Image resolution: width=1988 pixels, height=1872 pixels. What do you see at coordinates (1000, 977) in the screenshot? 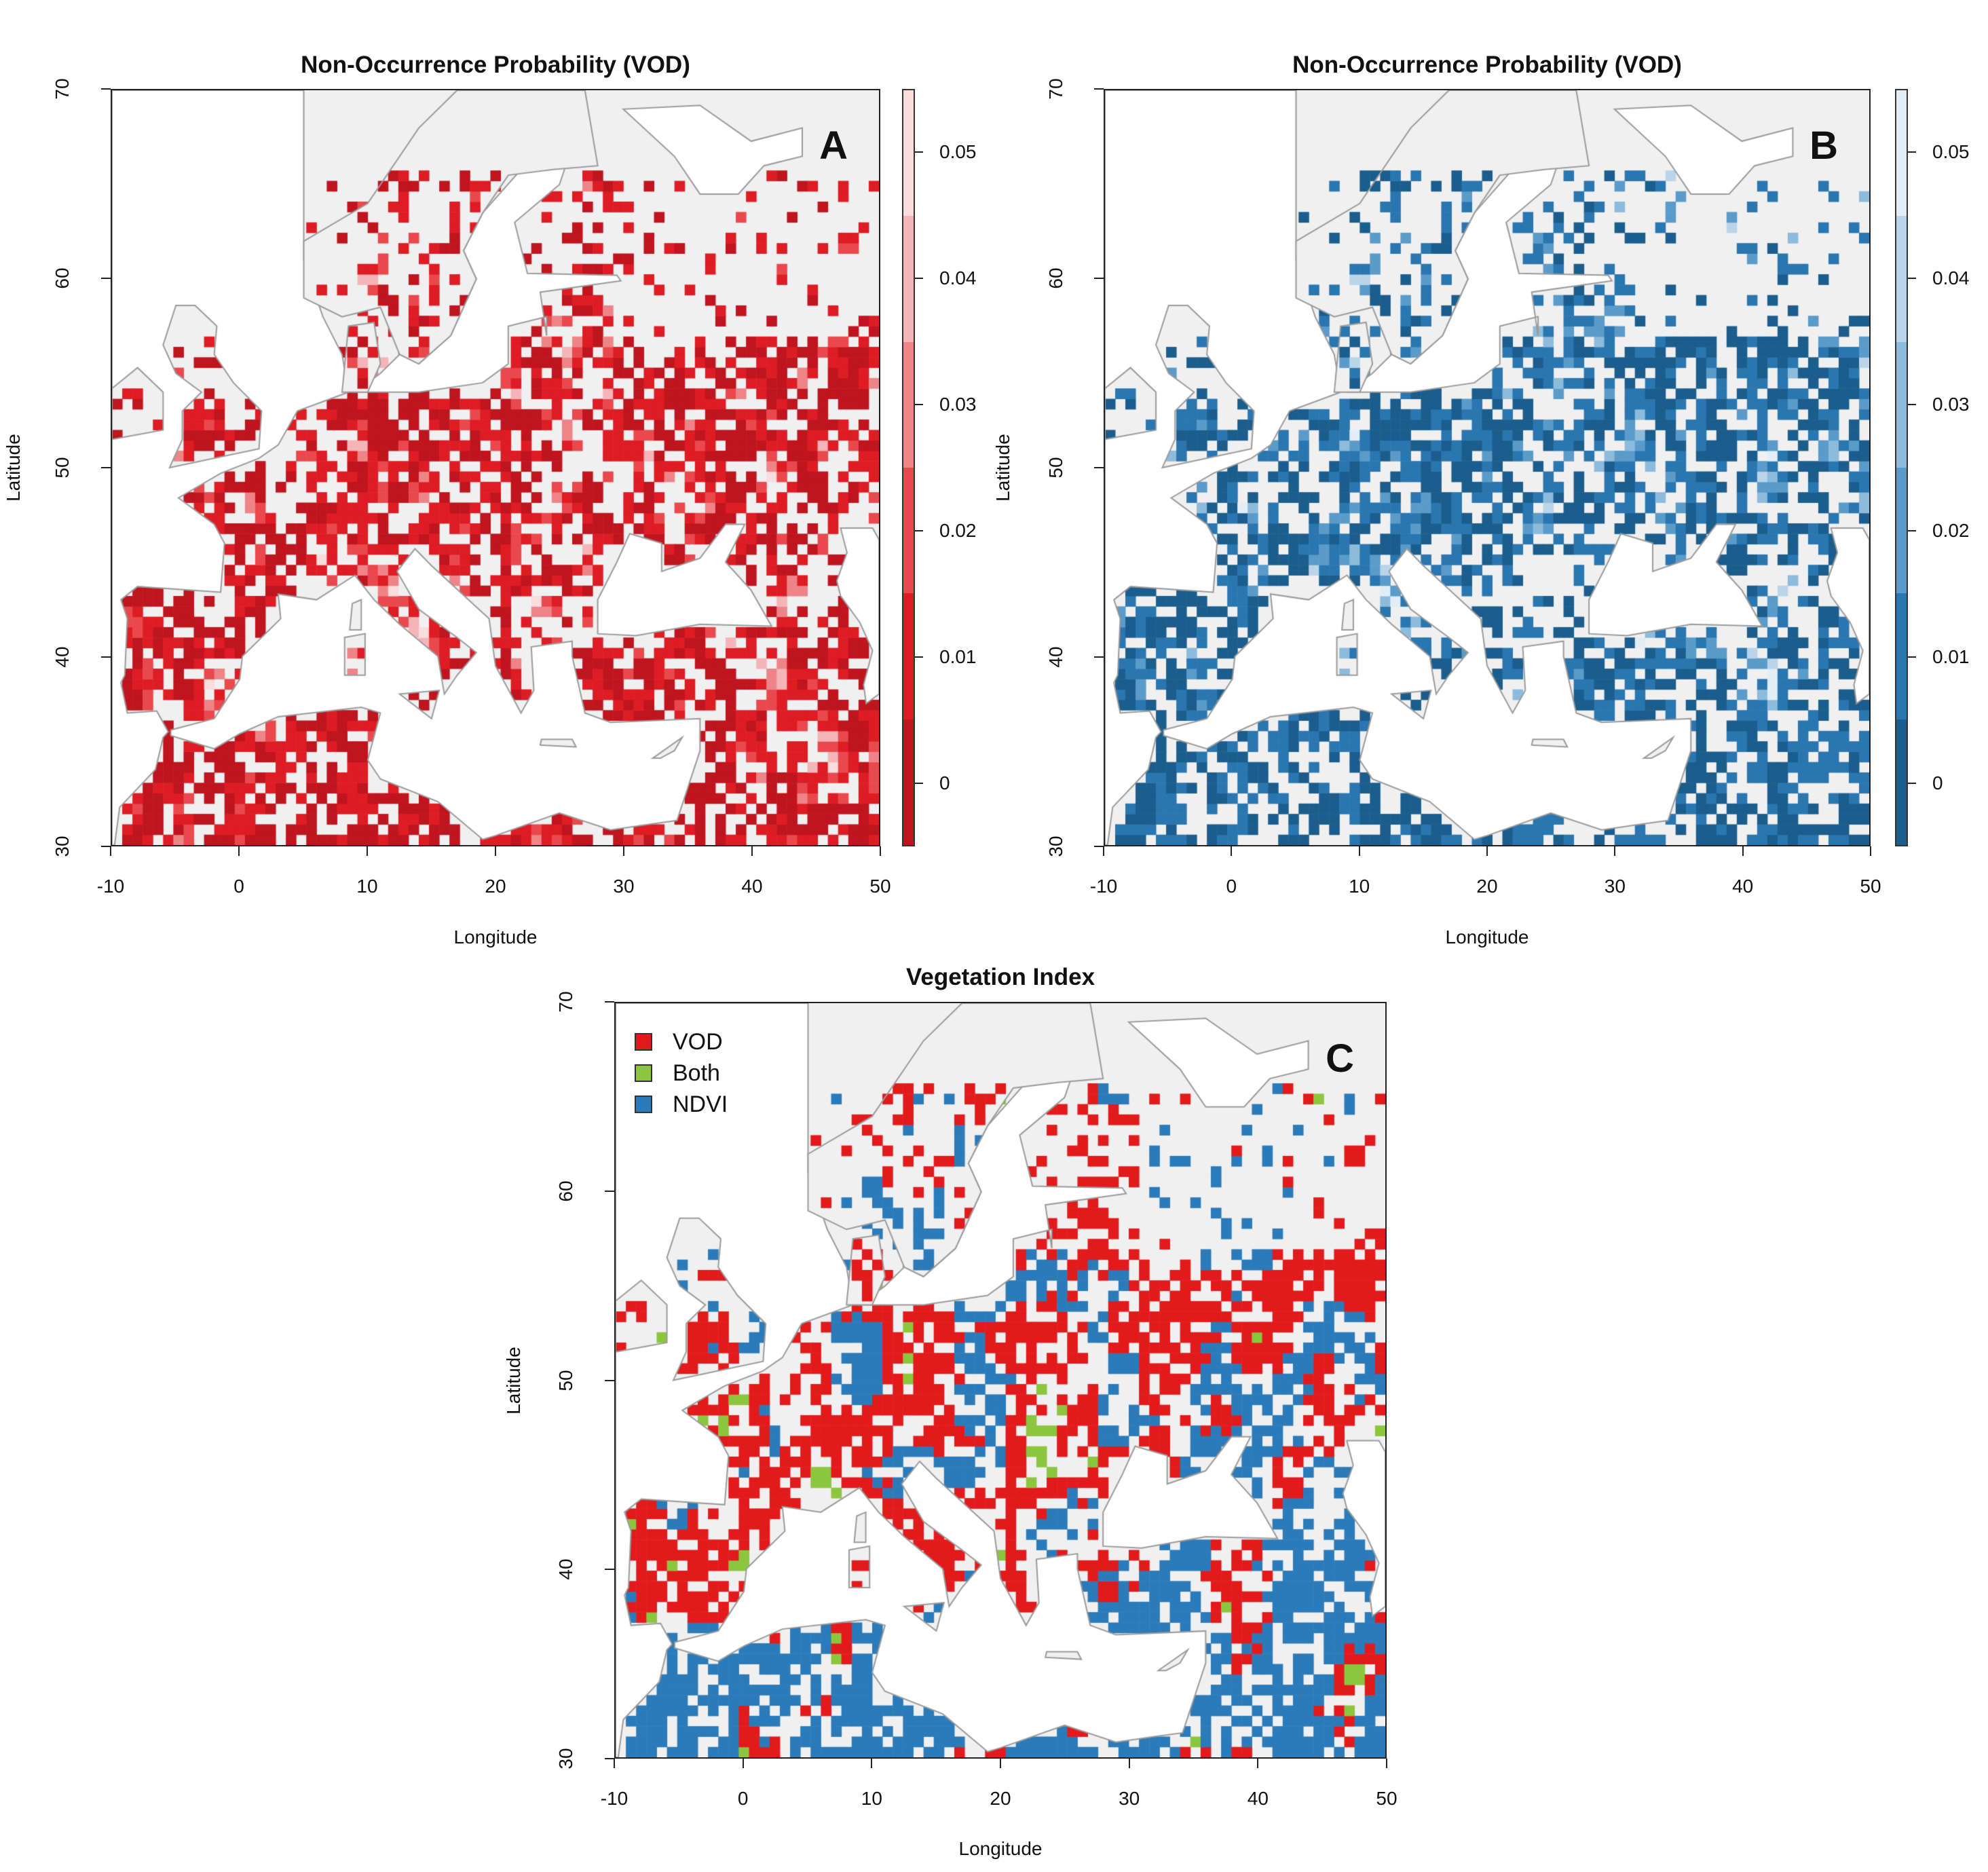
I see `panel-title: Vegetation Index` at bounding box center [1000, 977].